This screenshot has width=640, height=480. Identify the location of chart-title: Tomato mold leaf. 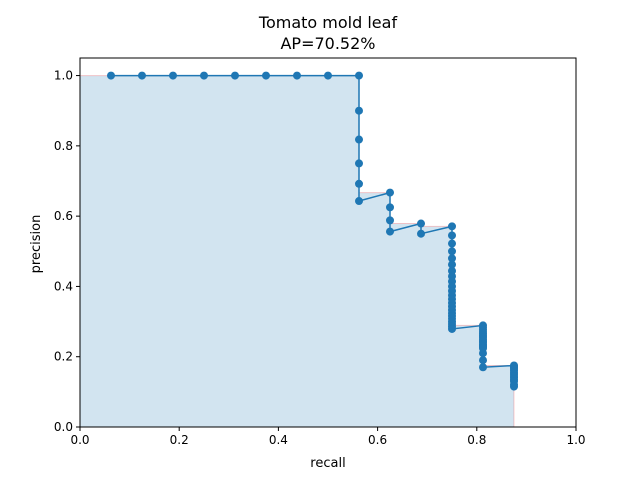
(328, 22).